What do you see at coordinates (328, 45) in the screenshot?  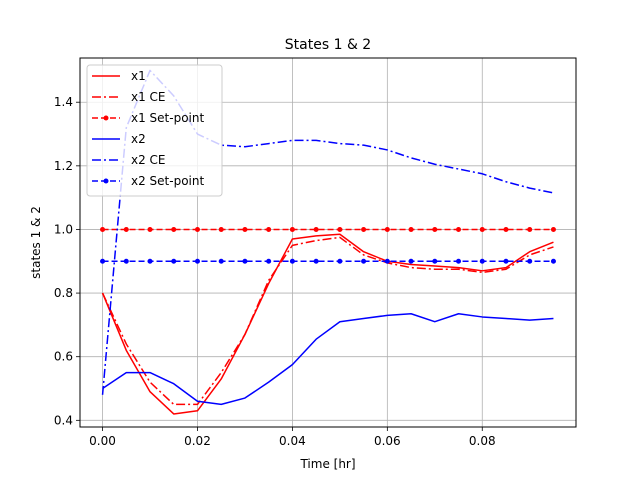 I see `chart-title: States 1 & 2` at bounding box center [328, 45].